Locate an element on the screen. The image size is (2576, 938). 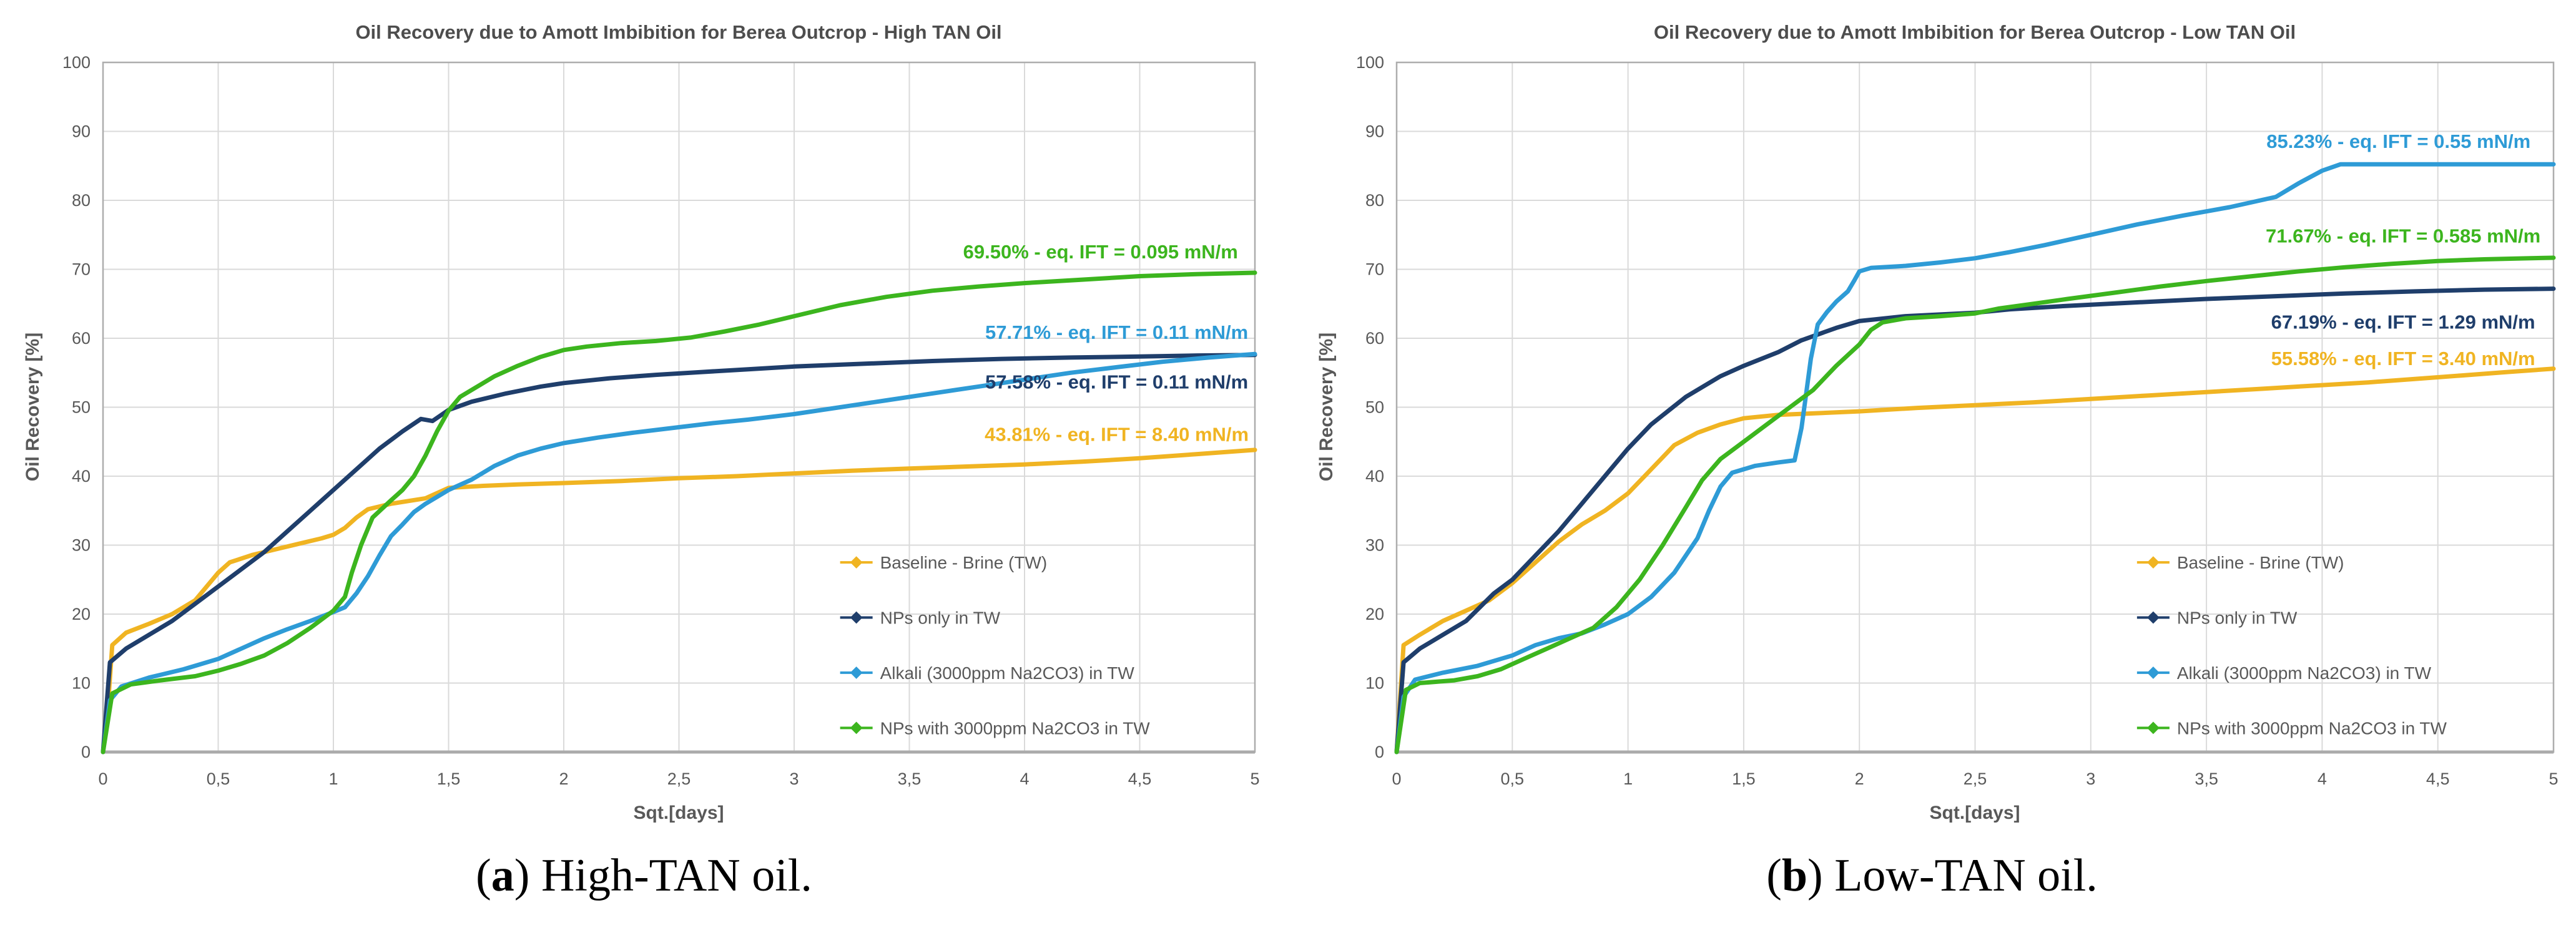
series-value-annotation: 69.50% - eq. IFT = 0.095 mN/m is located at coordinates (1100, 252).